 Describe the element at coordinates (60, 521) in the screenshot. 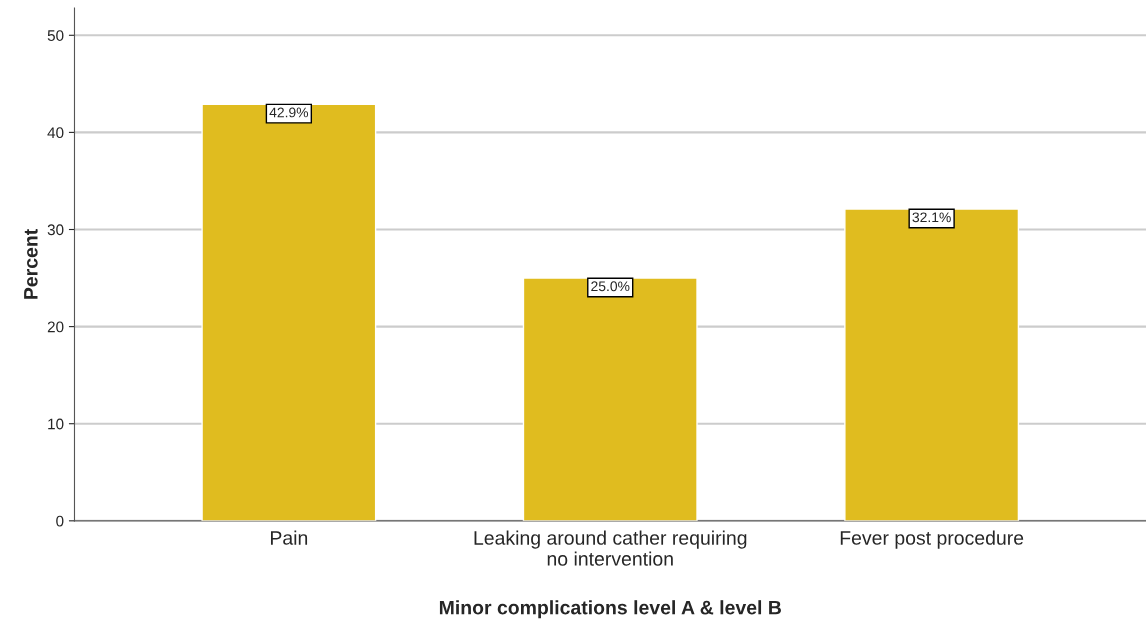

I see `y-tick-label: 0` at that location.